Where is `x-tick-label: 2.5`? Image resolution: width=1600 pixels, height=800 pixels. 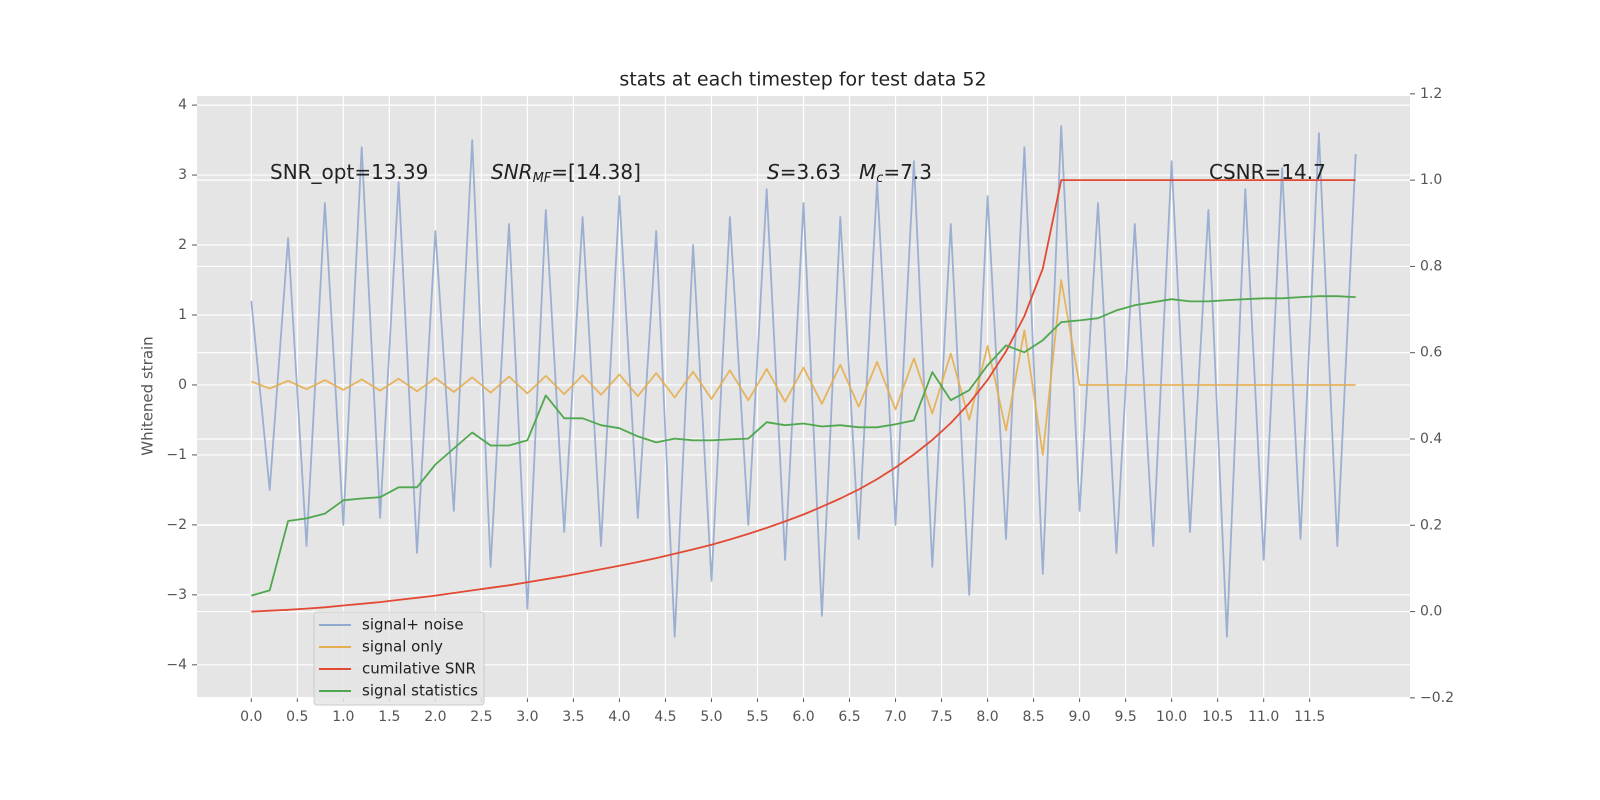
x-tick-label: 2.5 is located at coordinates (481, 717).